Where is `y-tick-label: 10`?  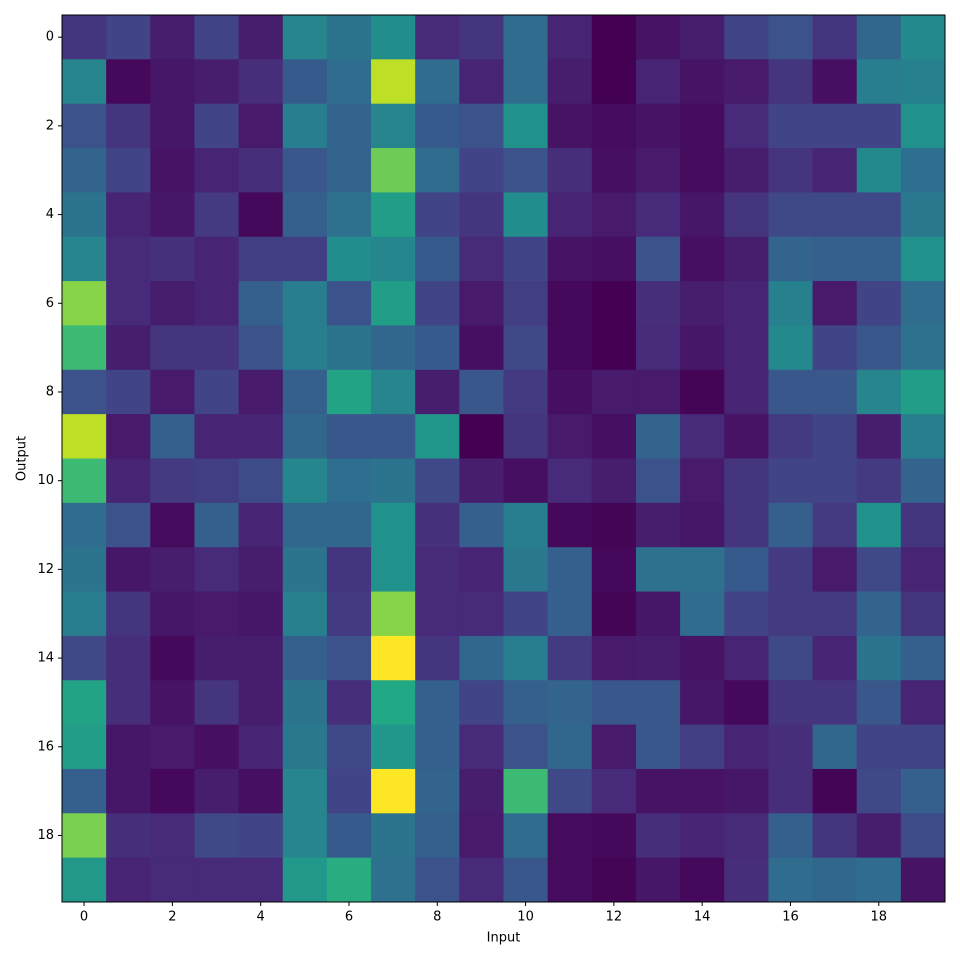
y-tick-label: 10 is located at coordinates (45, 480).